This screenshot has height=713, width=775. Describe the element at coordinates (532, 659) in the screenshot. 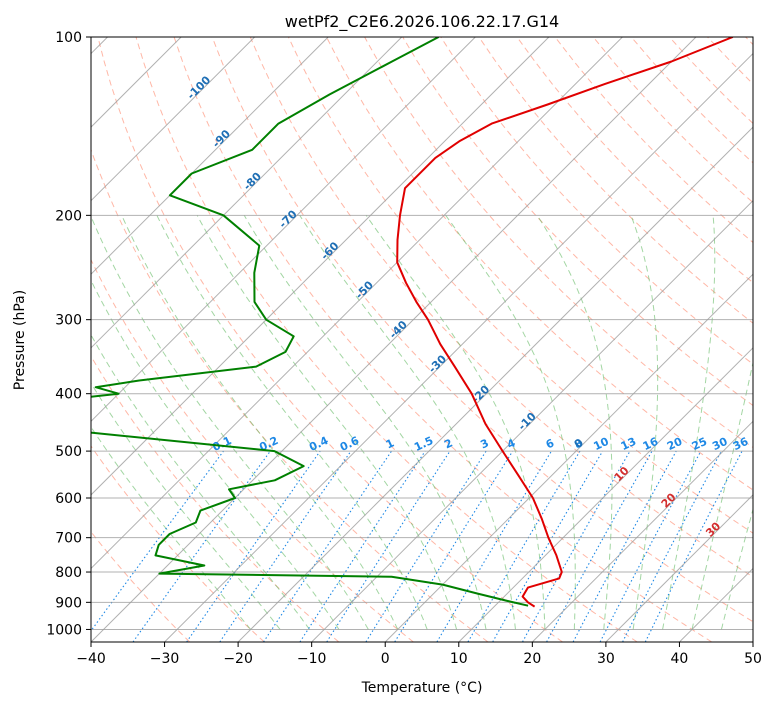

I see `x-tick-label: 20` at that location.